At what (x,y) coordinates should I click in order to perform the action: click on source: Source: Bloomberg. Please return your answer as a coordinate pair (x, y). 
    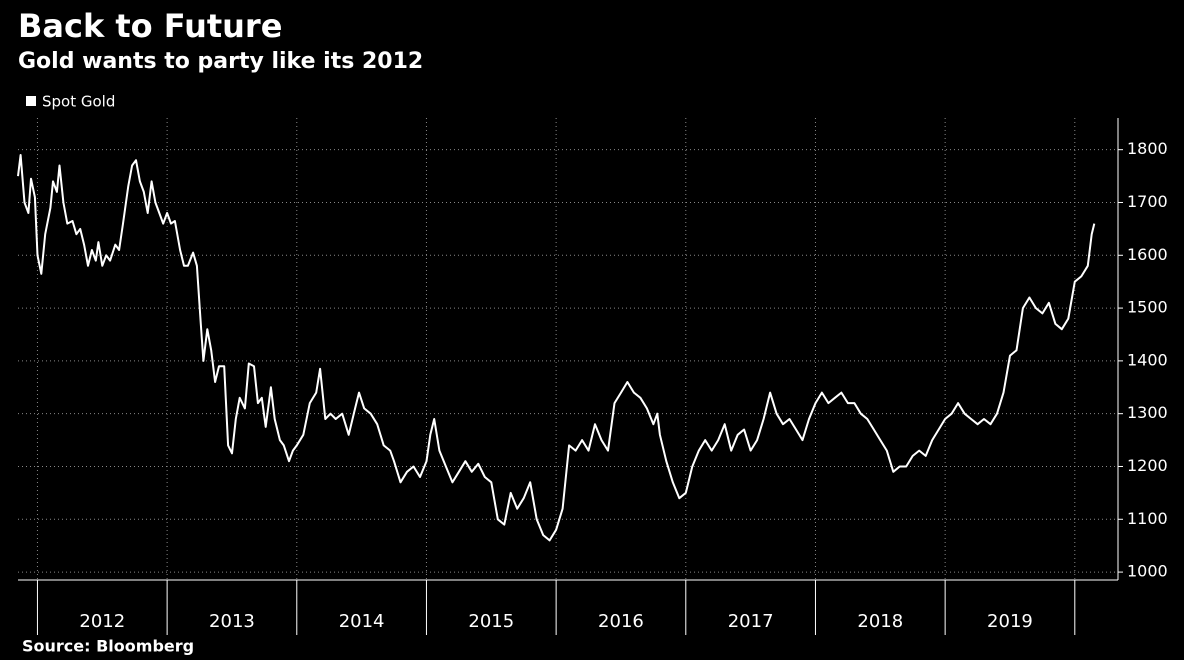
    Looking at the image, I should click on (108, 646).